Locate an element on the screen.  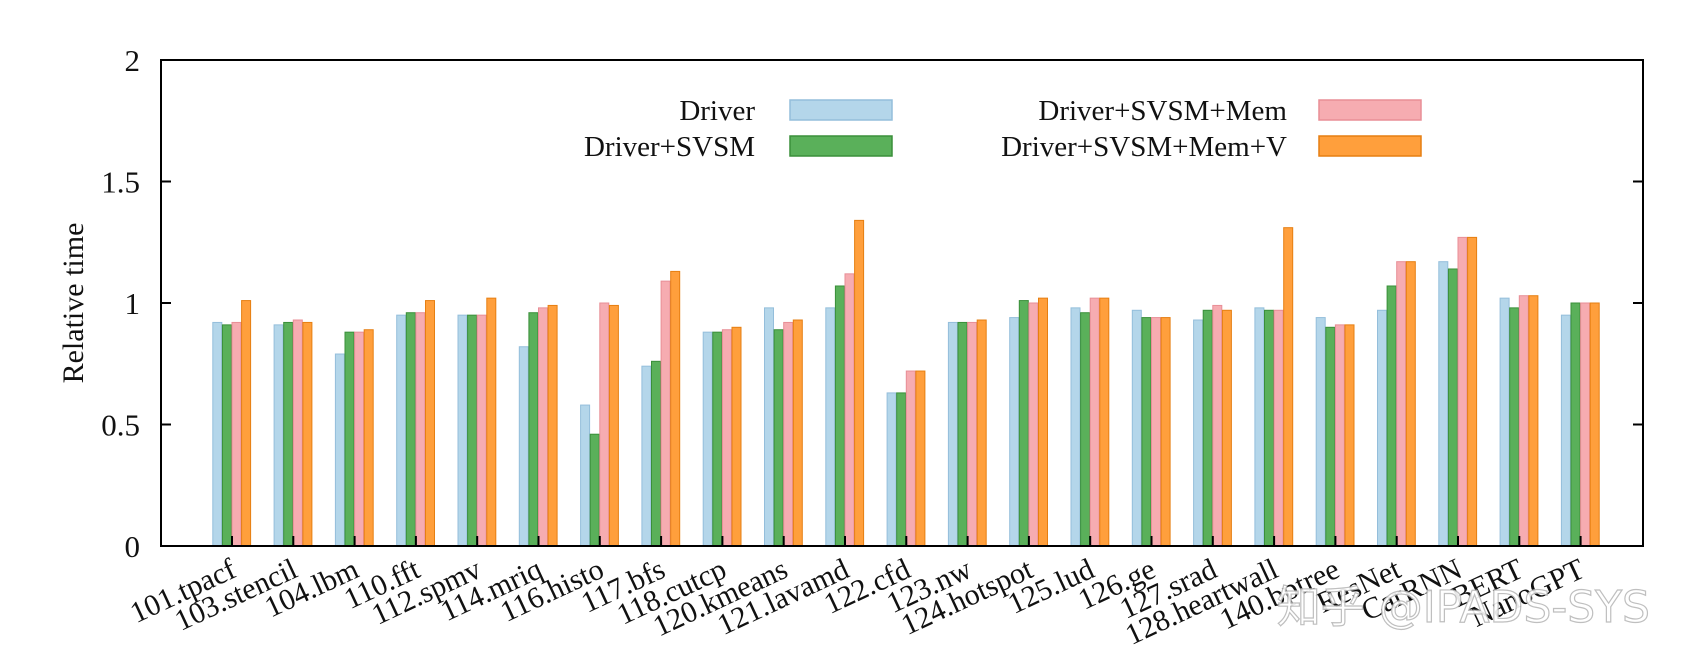
bar-117-bfs-driver-svsm is located at coordinates (656, 453).